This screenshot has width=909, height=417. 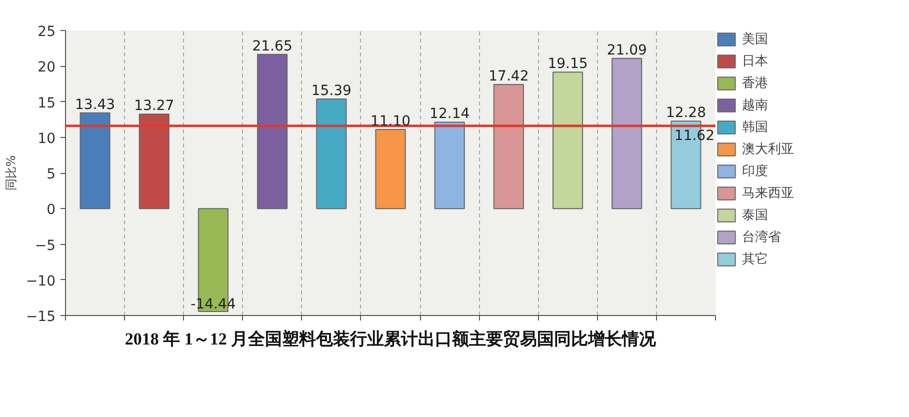 I want to click on legend-label: 韩国, so click(x=755, y=127).